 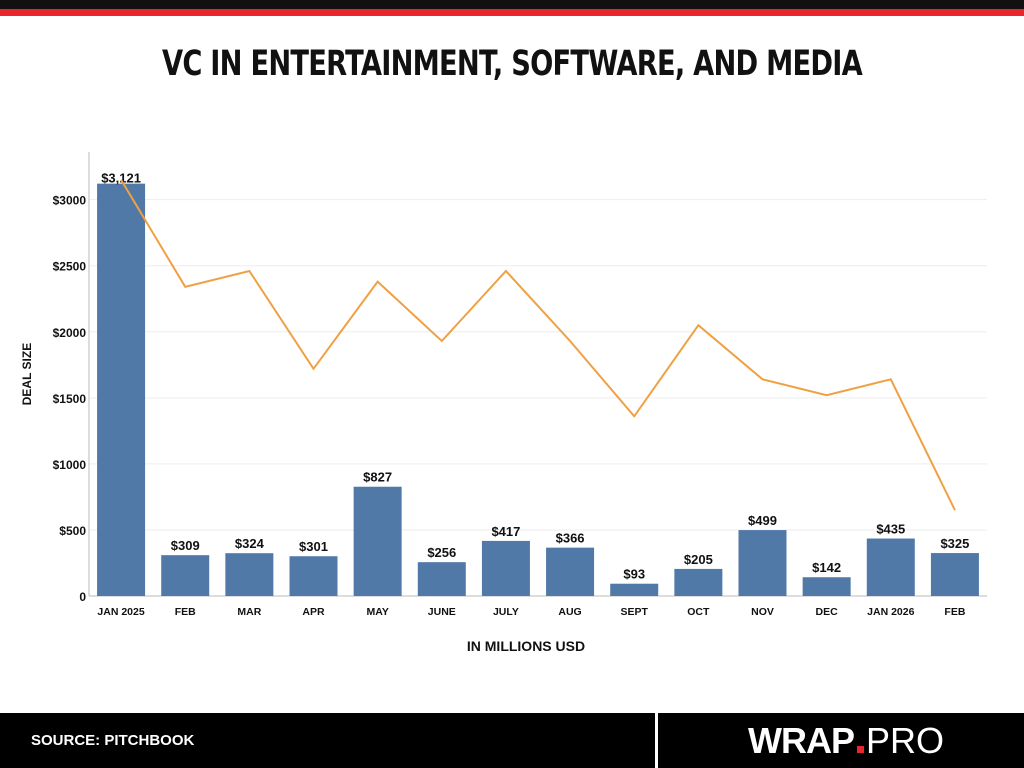 I want to click on bar-data-label-10: $499, so click(x=762, y=520).